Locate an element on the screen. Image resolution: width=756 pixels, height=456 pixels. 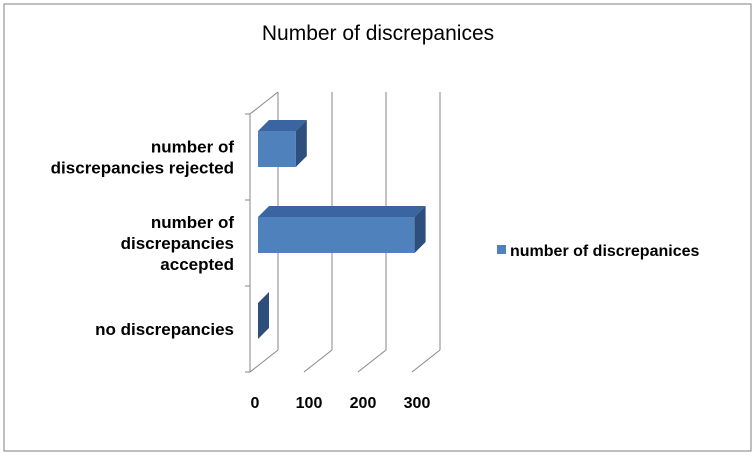
legend: number of discrepanices is located at coordinates (598, 251).